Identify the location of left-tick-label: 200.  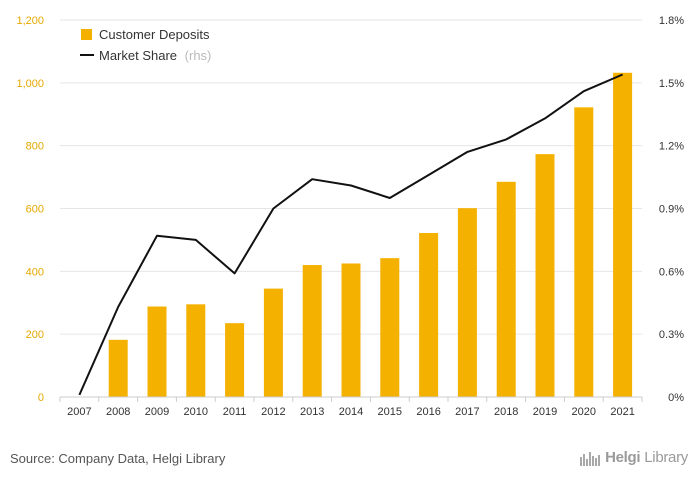
(35, 335).